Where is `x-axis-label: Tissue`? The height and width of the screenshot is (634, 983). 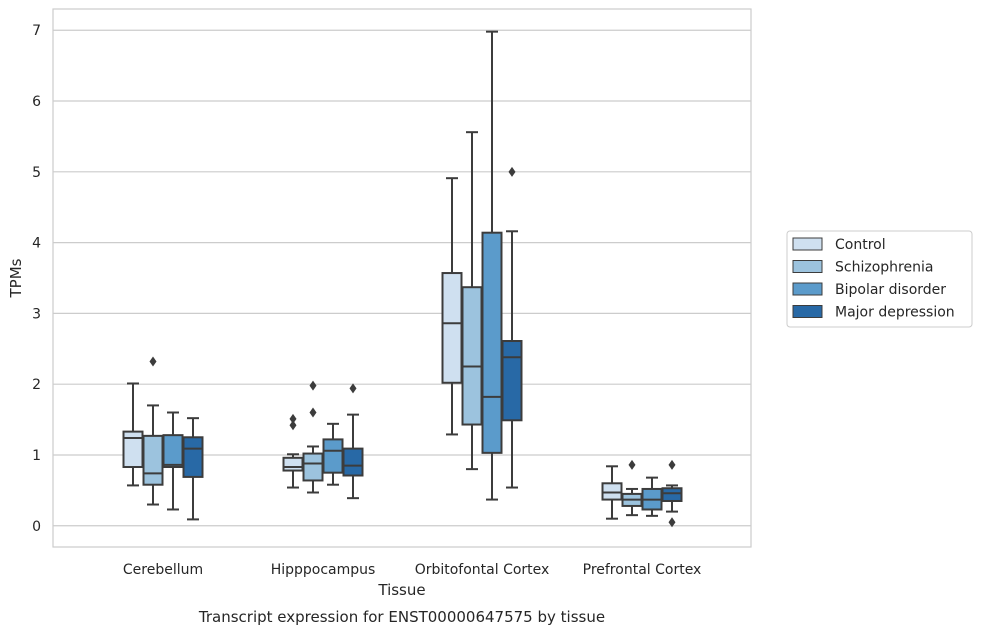
x-axis-label: Tissue is located at coordinates (401, 590).